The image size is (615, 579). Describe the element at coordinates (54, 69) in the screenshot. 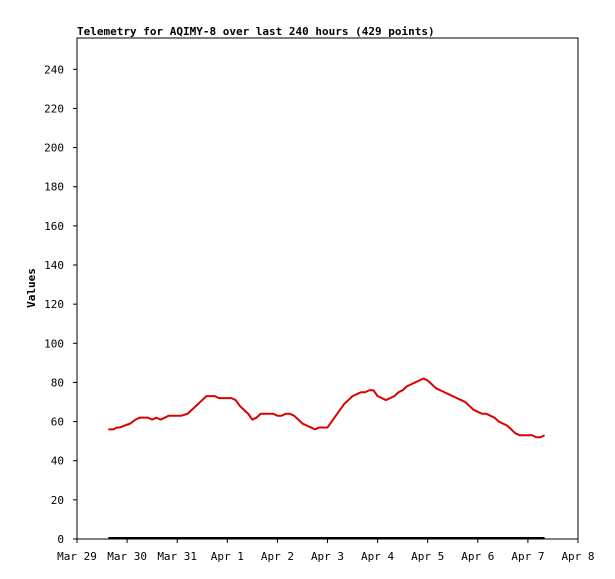

I see `y-tick-label: 240` at that location.